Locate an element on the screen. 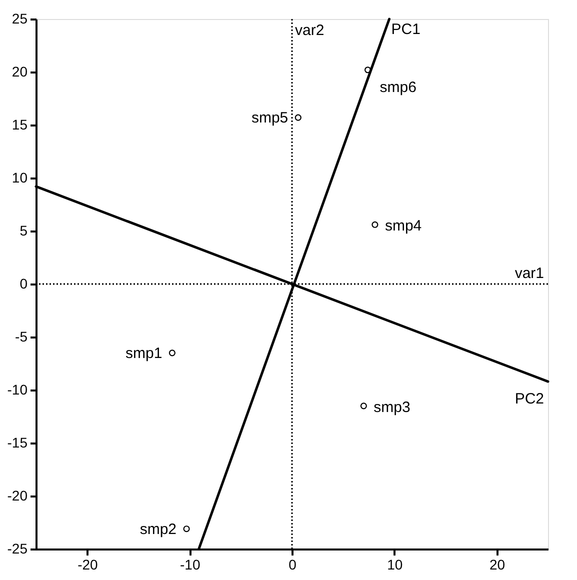 The height and width of the screenshot is (580, 577). y-tick-label: -20 is located at coordinates (17, 496).